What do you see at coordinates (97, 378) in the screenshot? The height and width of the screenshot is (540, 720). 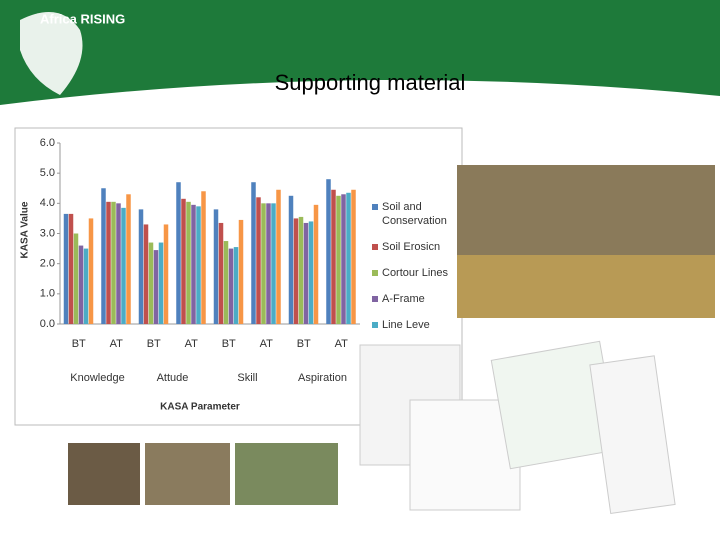 I see `group-label: Knowledge` at bounding box center [97, 378].